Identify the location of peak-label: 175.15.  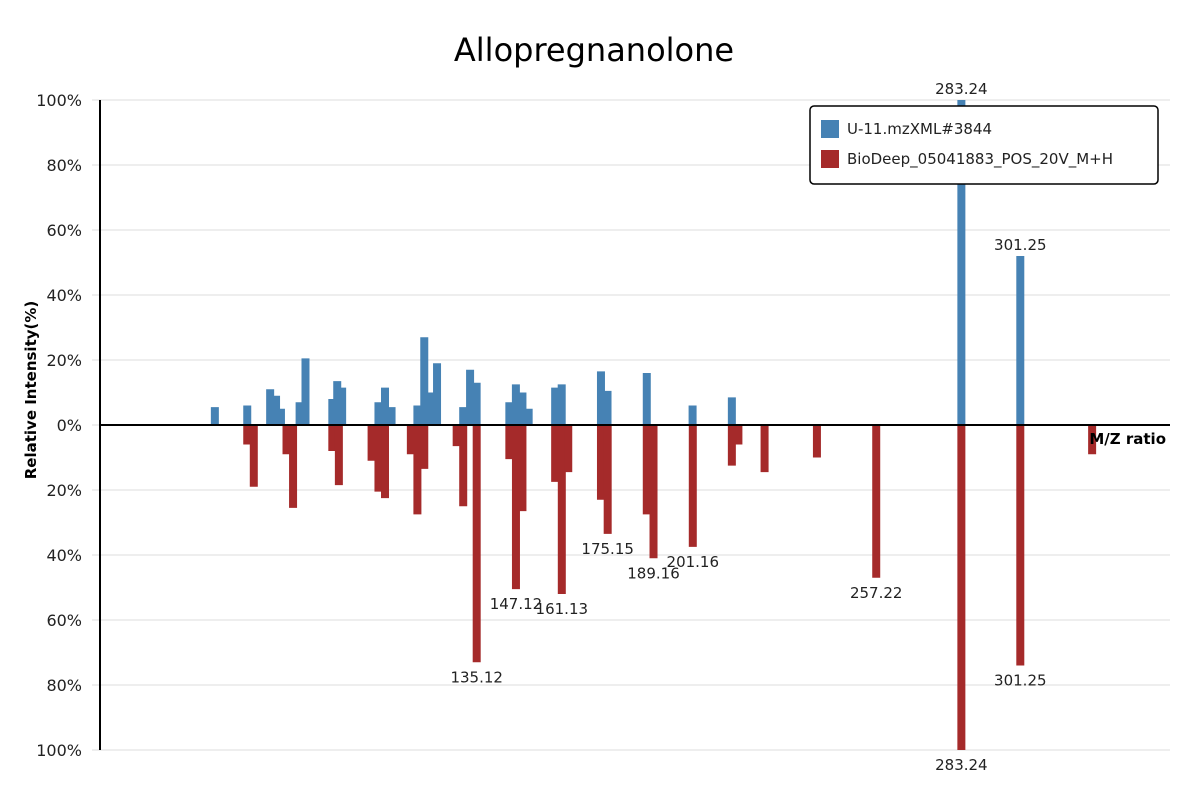
(607, 549).